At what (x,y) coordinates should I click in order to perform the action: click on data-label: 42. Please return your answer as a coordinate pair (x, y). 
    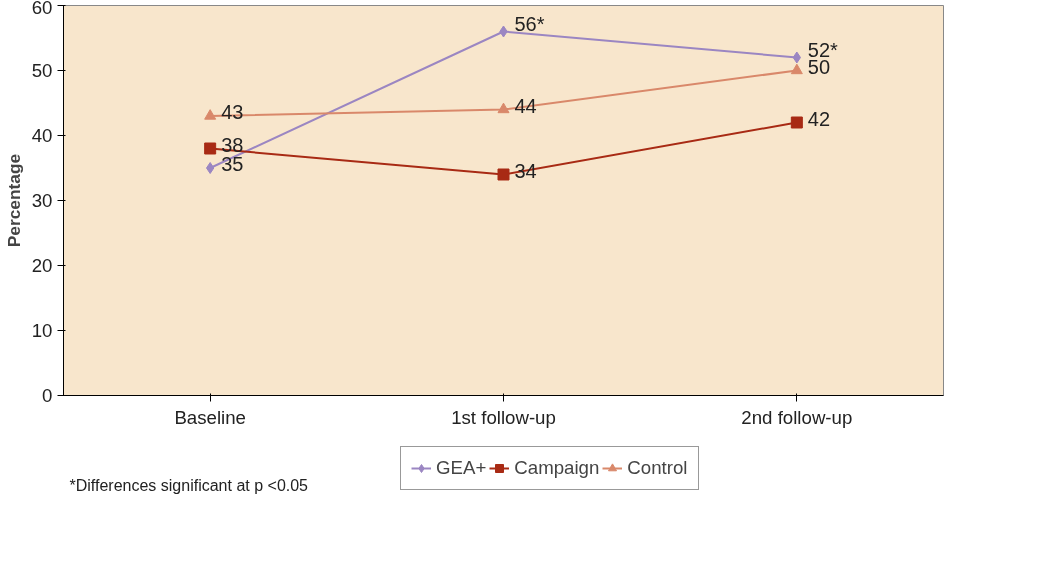
    Looking at the image, I should click on (819, 118).